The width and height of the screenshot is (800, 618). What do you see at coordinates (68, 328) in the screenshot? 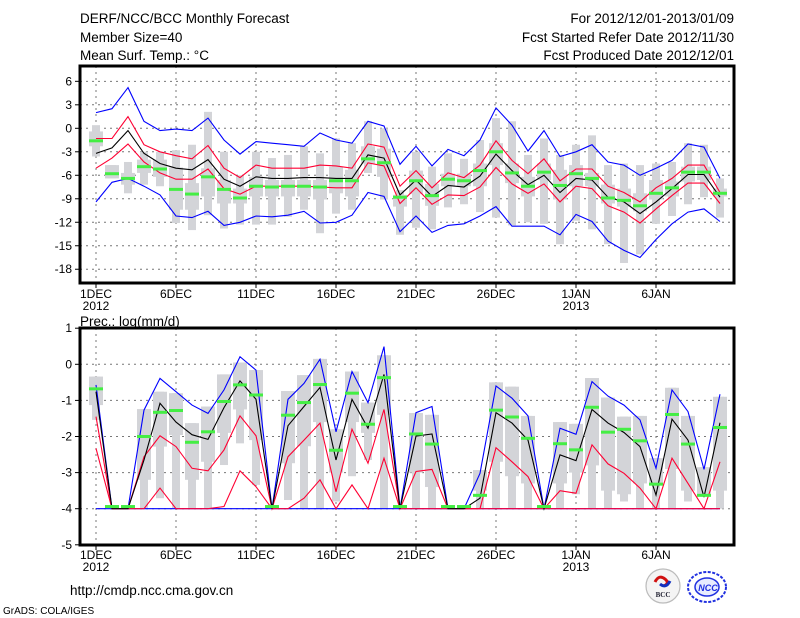
I see `y-tick-label: 1` at bounding box center [68, 328].